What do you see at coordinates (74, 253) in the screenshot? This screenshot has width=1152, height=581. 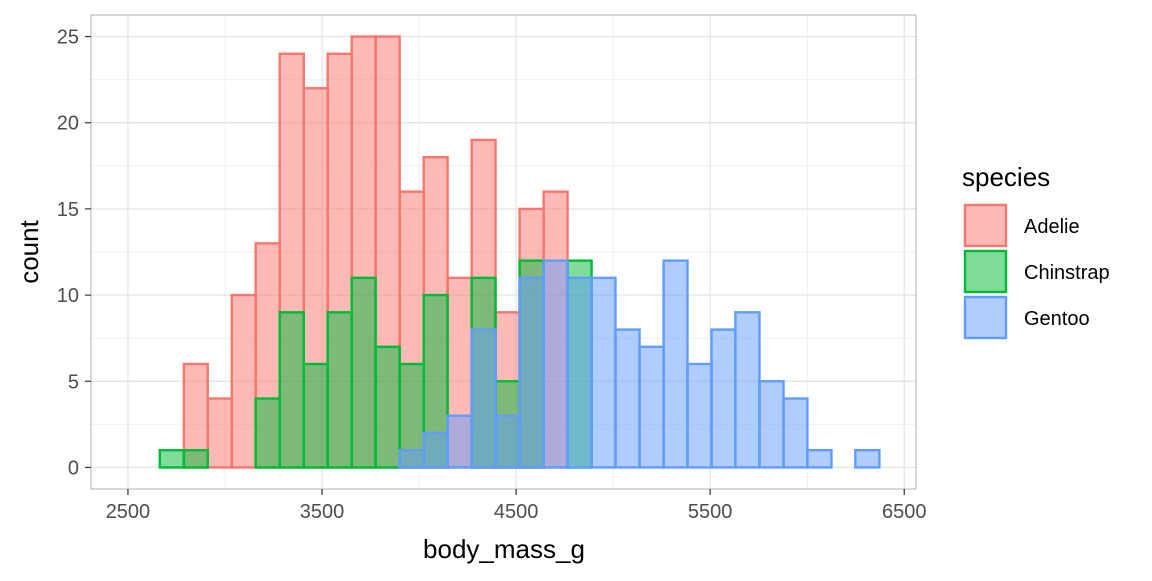 I see `y-axis: 0 5 10 15 20 25` at bounding box center [74, 253].